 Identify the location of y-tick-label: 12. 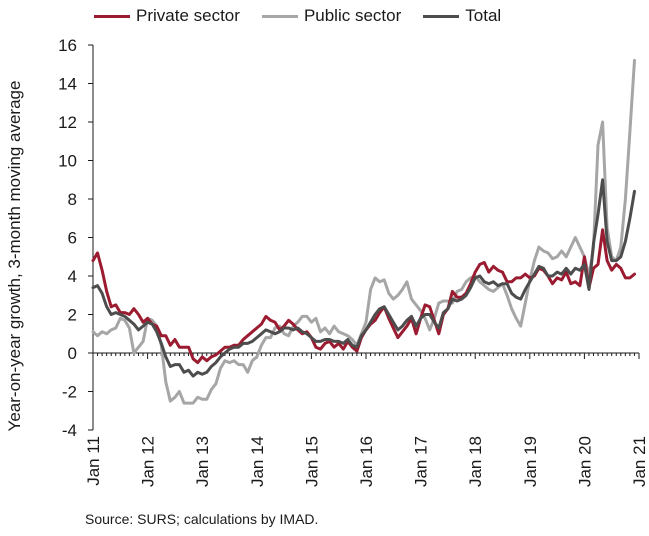
(67, 122).